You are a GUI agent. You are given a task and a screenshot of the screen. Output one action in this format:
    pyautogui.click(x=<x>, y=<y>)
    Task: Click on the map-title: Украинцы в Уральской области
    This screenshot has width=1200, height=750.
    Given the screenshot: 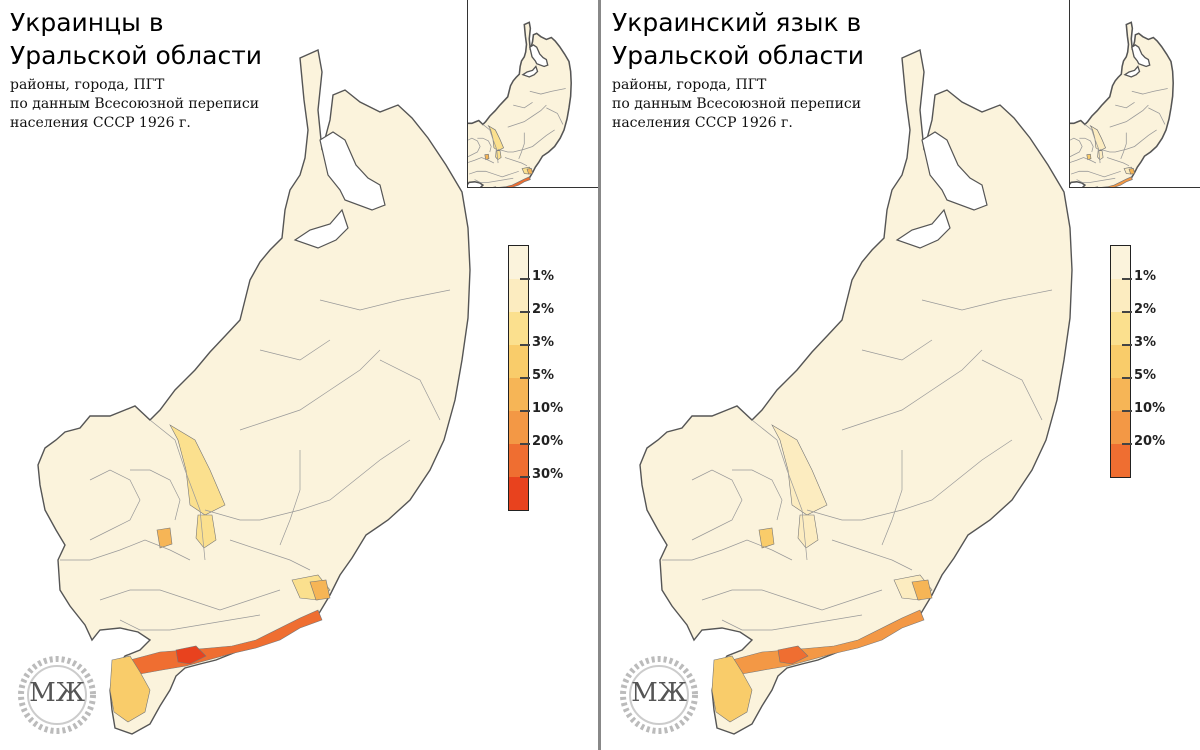 What is the action you would take?
    pyautogui.click(x=136, y=39)
    